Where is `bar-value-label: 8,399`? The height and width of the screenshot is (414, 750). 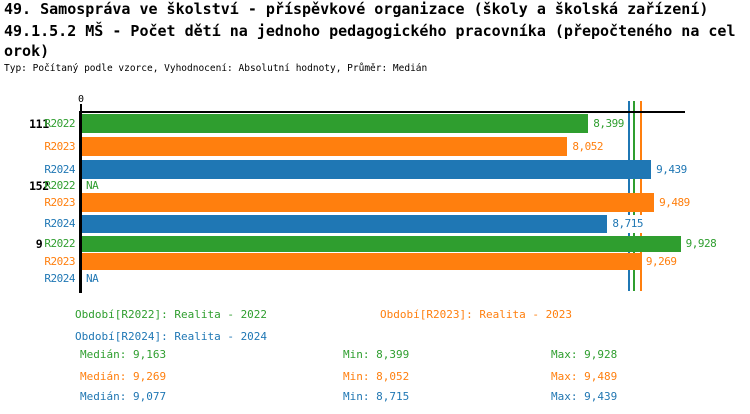 bar-value-label: 8,399 is located at coordinates (608, 123).